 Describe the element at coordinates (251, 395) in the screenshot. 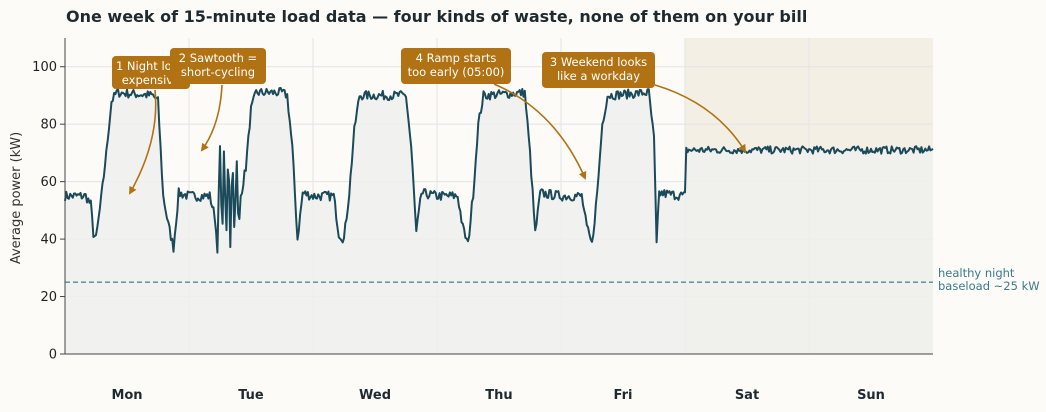

I see `day-label-tue: Tue` at that location.